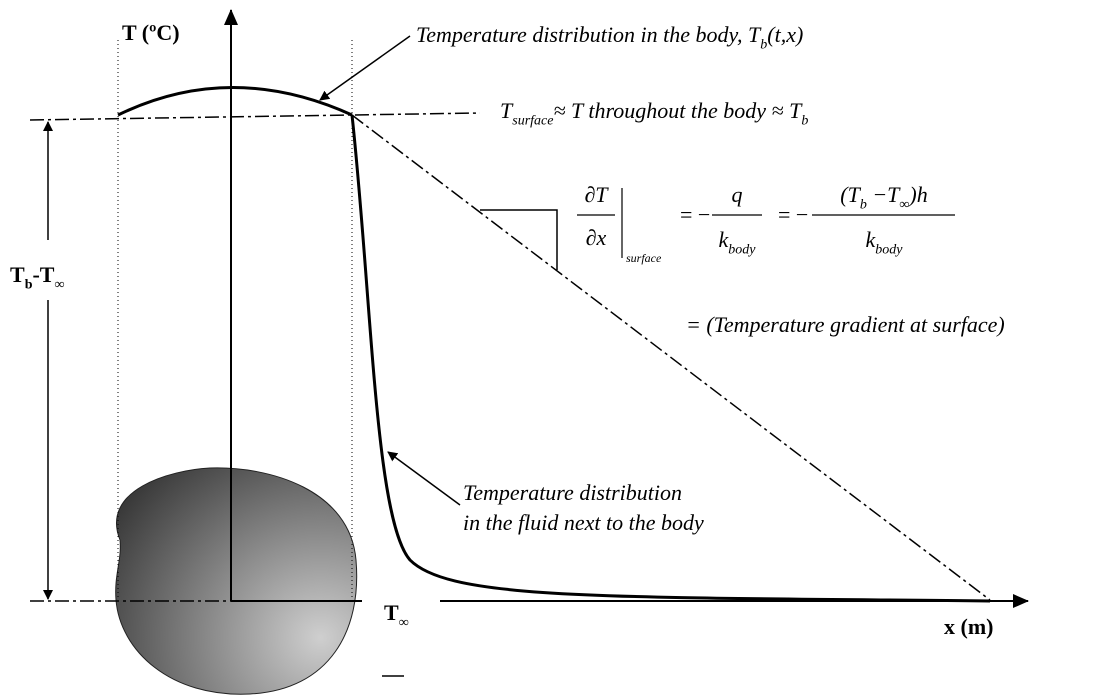  I want to click on fluid-label: in the fluid next to the body, so click(583, 522).